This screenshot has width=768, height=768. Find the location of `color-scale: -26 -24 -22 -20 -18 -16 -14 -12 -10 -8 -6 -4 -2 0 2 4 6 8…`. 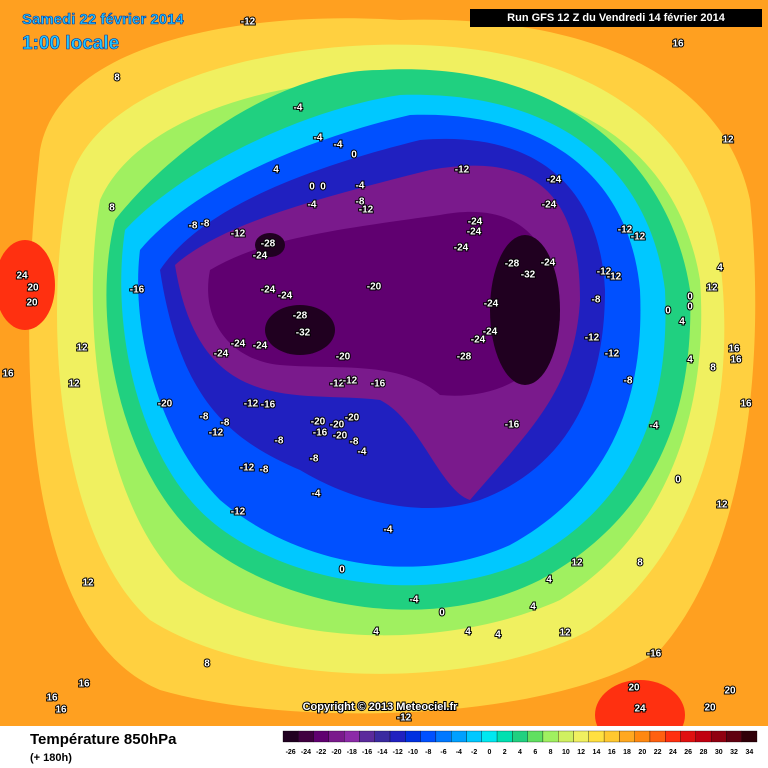

color-scale: -26 -24 -22 -20 -18 -16 -14 -12 -10 -8 -6 -4 -2 0 2 4 6 8… is located at coordinates (520, 743).